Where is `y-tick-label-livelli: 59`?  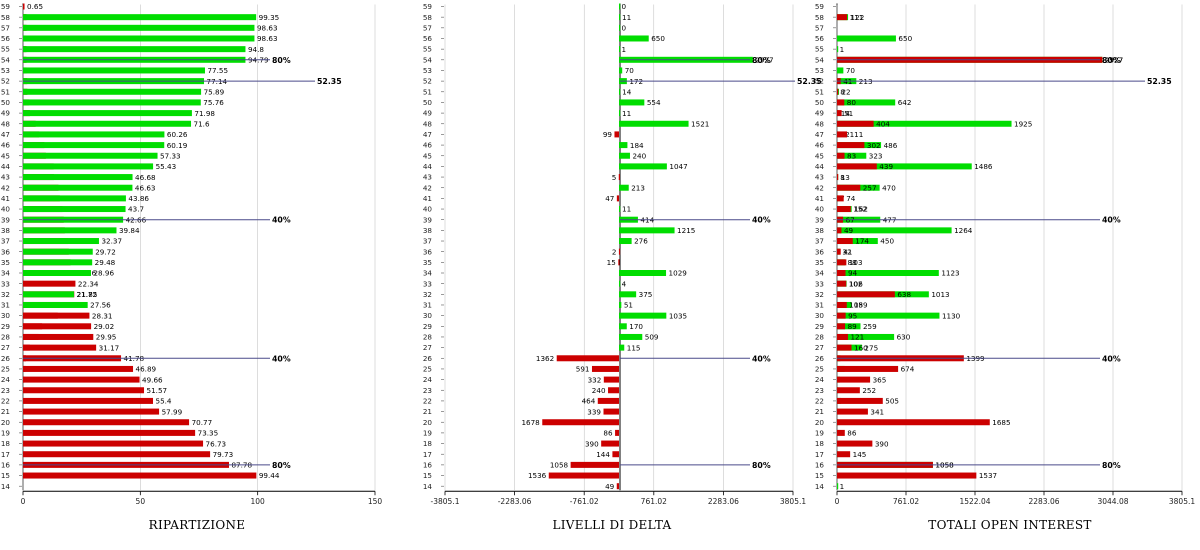 y-tick-label-livelli: 59 is located at coordinates (428, 6).